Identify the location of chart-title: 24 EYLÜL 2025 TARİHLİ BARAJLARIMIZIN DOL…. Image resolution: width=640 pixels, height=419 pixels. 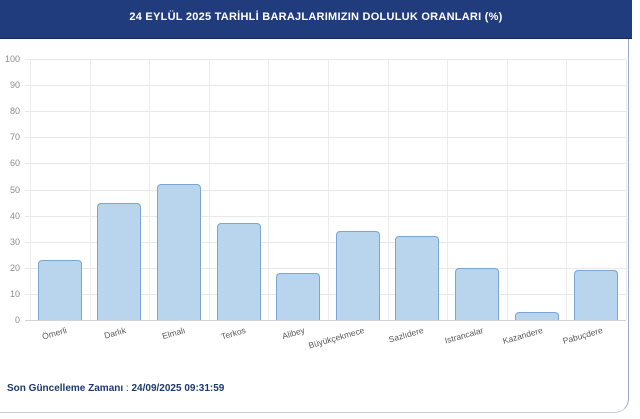
(316, 16).